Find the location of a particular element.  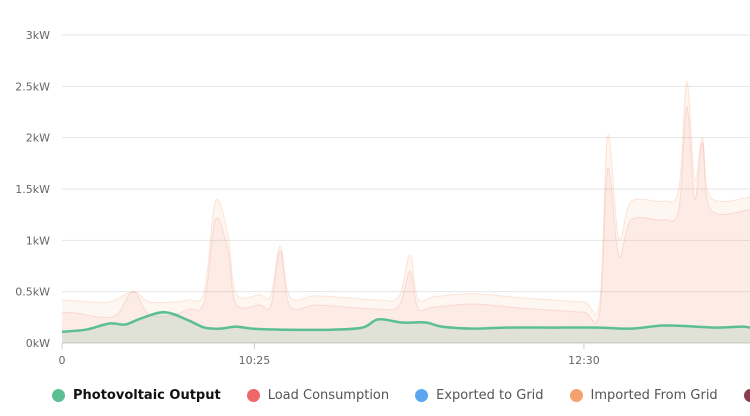

legend-item: Photovoltaic Output is located at coordinates (136, 395).